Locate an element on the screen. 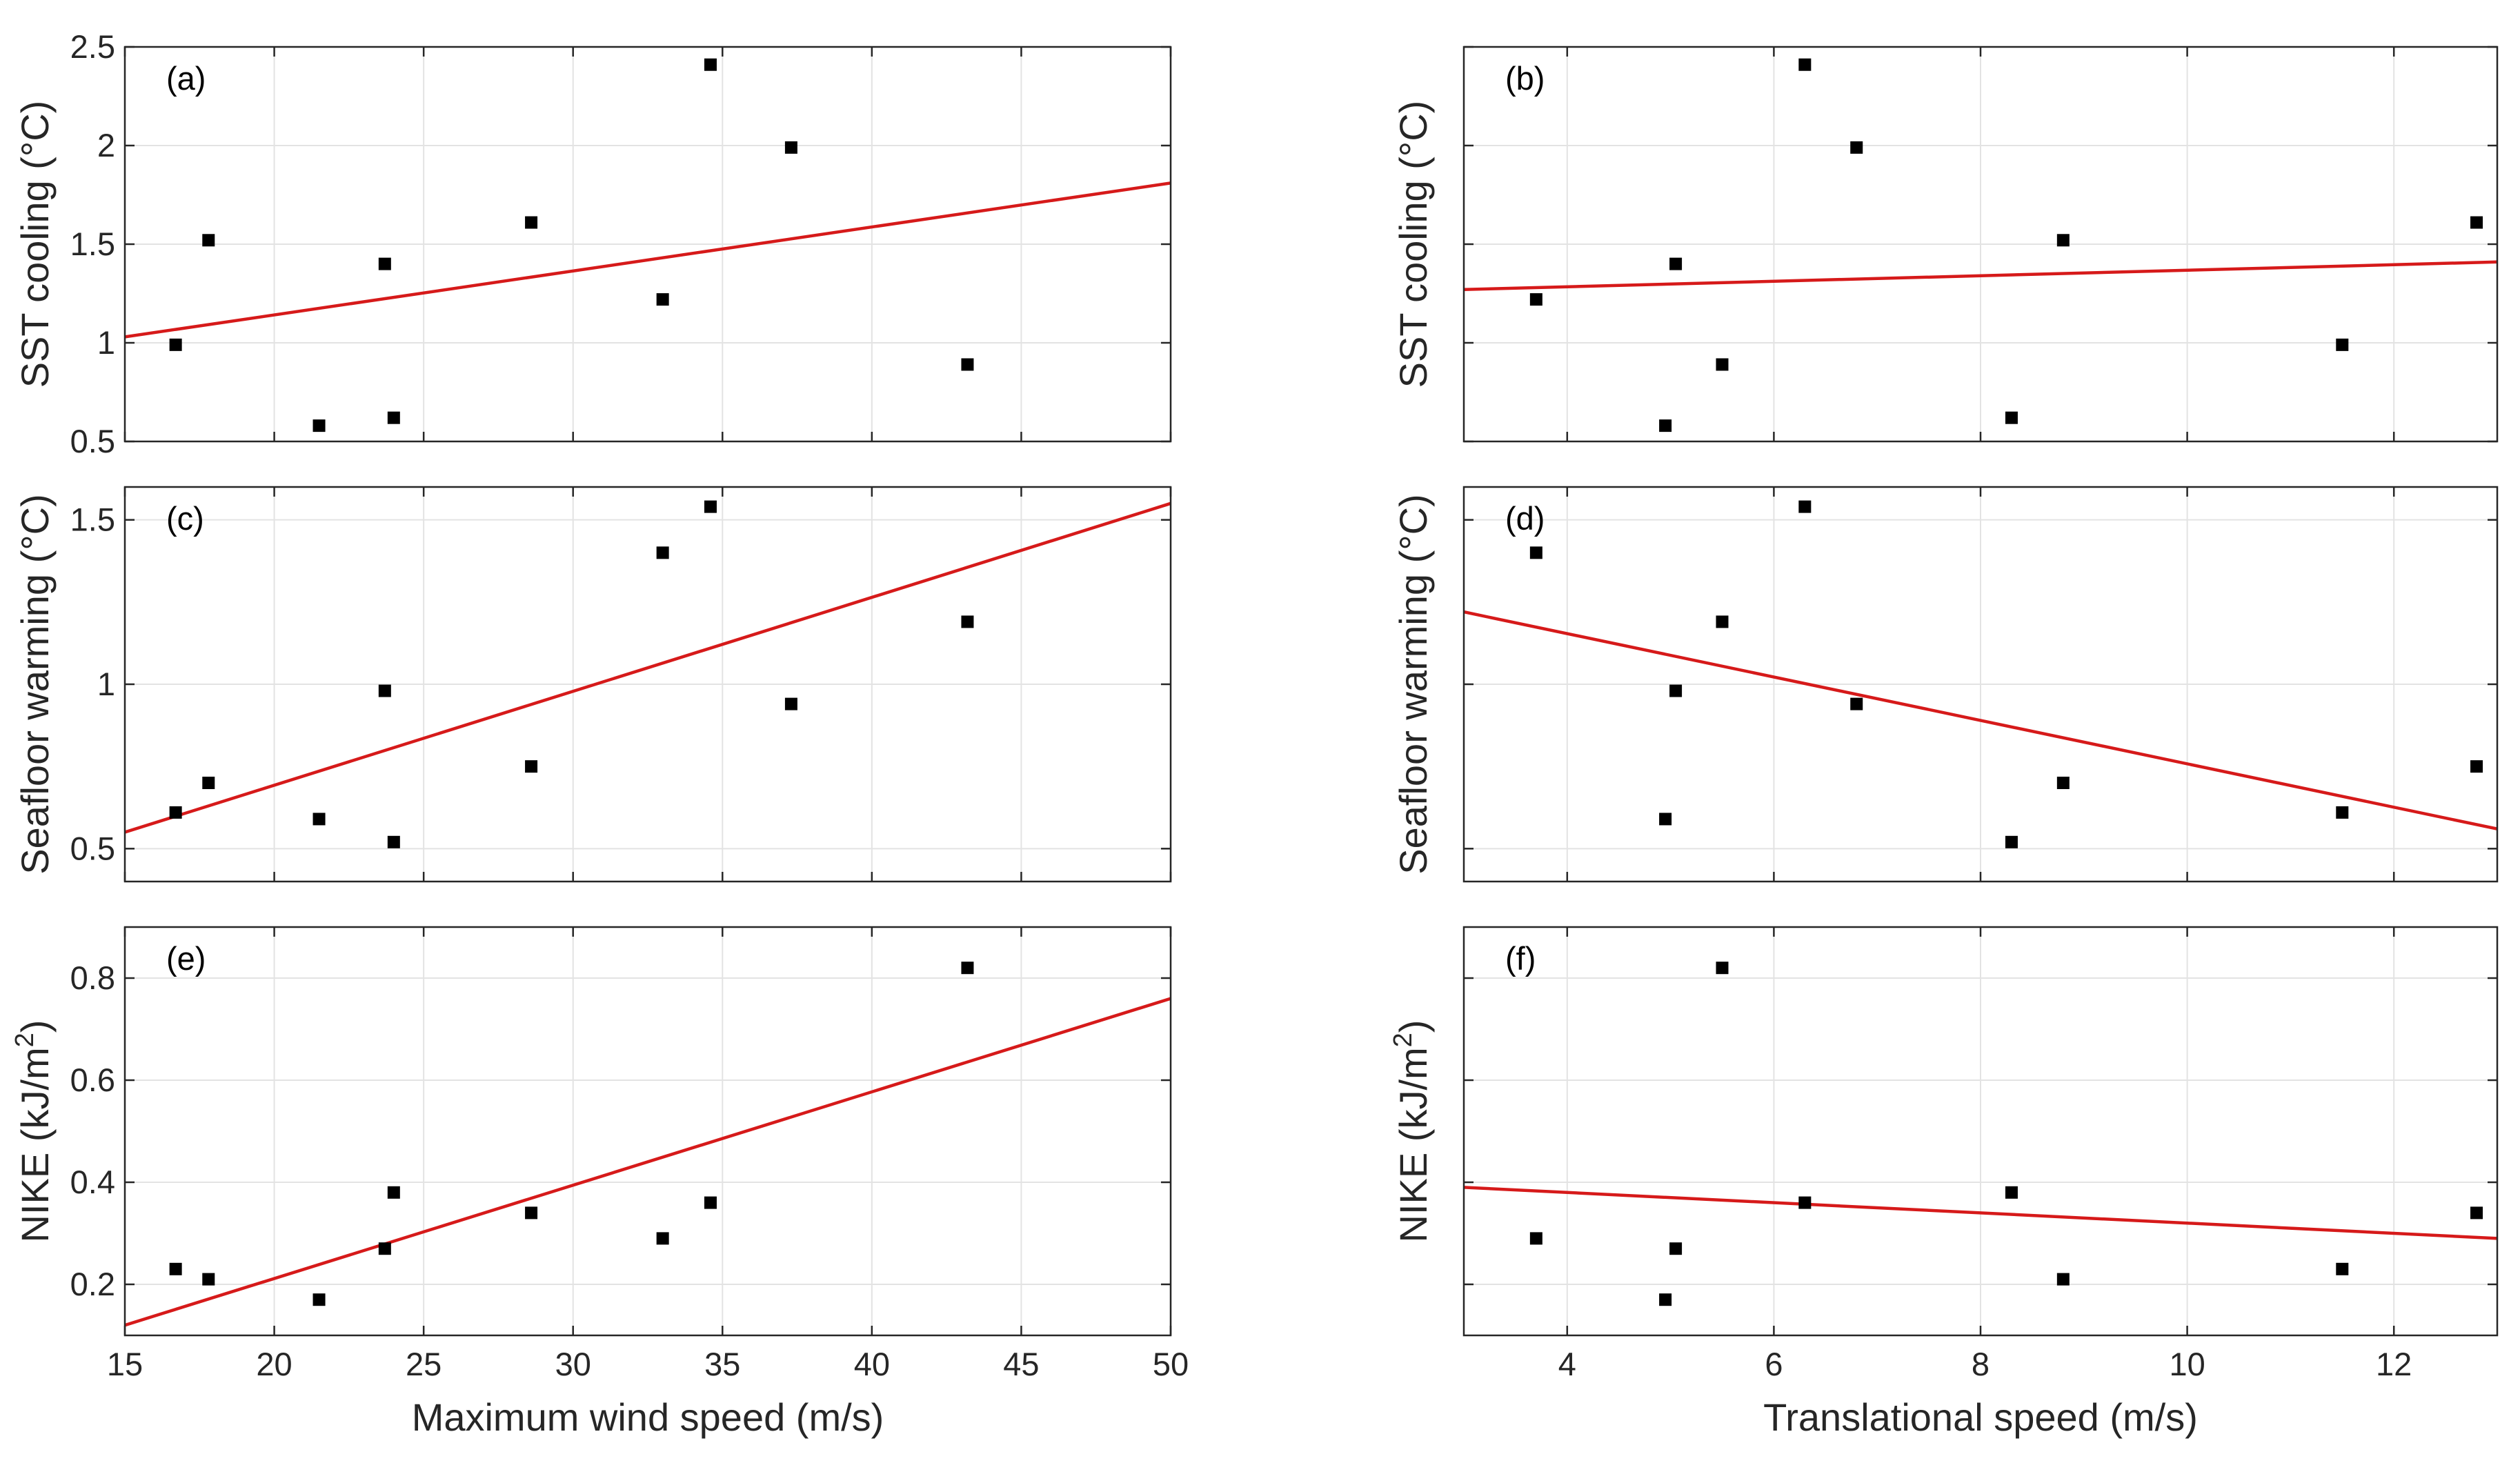 This screenshot has width=2520, height=1463. fit-line-e is located at coordinates (648, 1162).